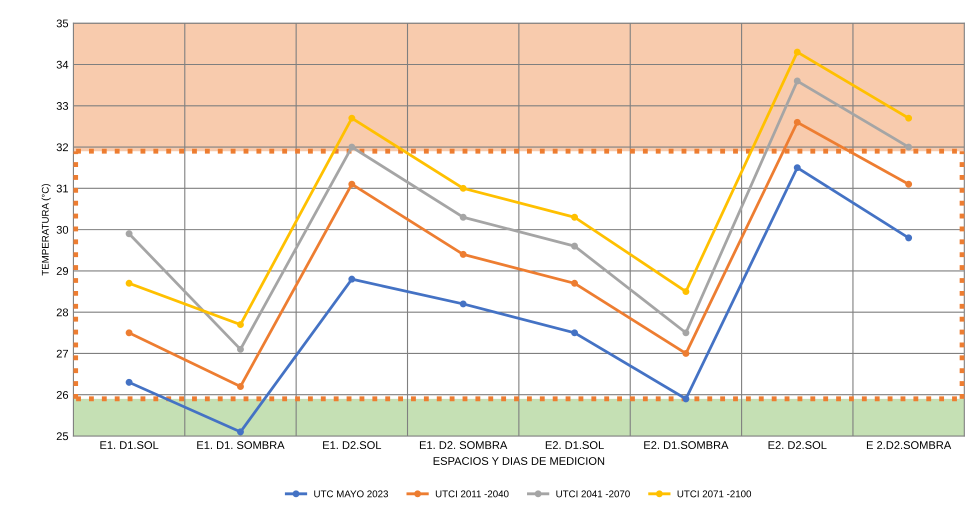 Image resolution: width=979 pixels, height=516 pixels. I want to click on y-tick-label: 30, so click(62, 230).